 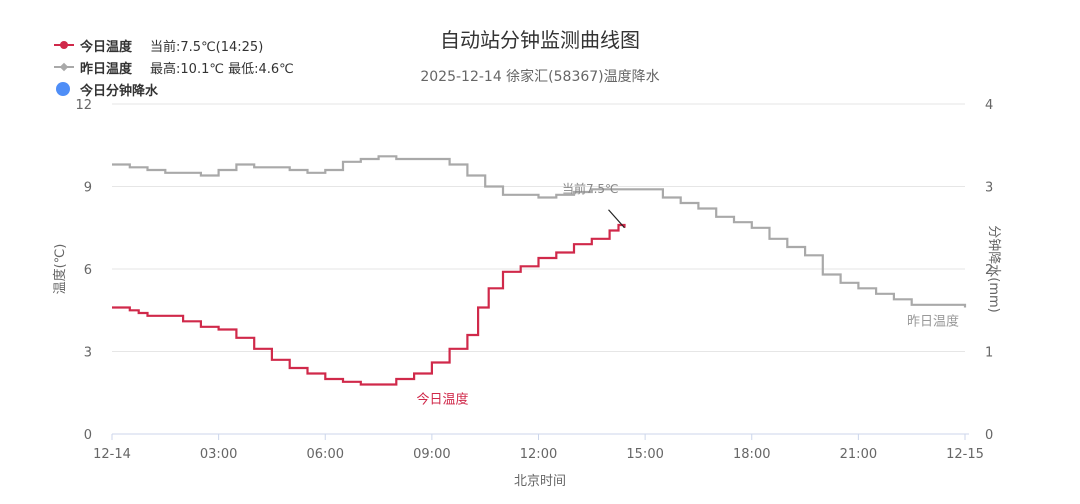 I want to click on x-tick-label-2: 06:00, so click(x=325, y=454).